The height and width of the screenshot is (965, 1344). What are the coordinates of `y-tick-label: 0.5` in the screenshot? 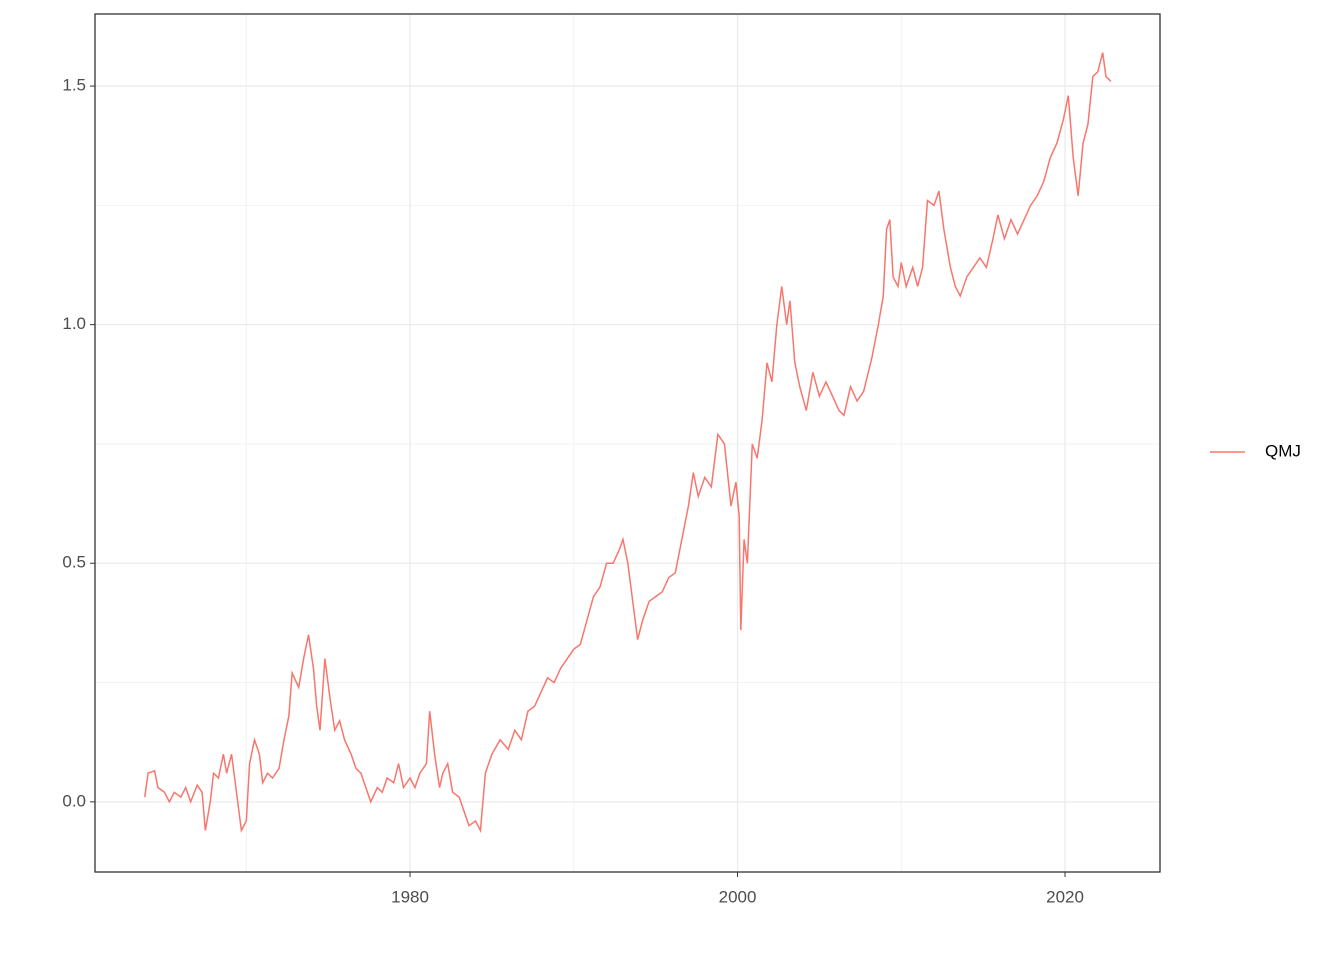 It's located at (74, 562).